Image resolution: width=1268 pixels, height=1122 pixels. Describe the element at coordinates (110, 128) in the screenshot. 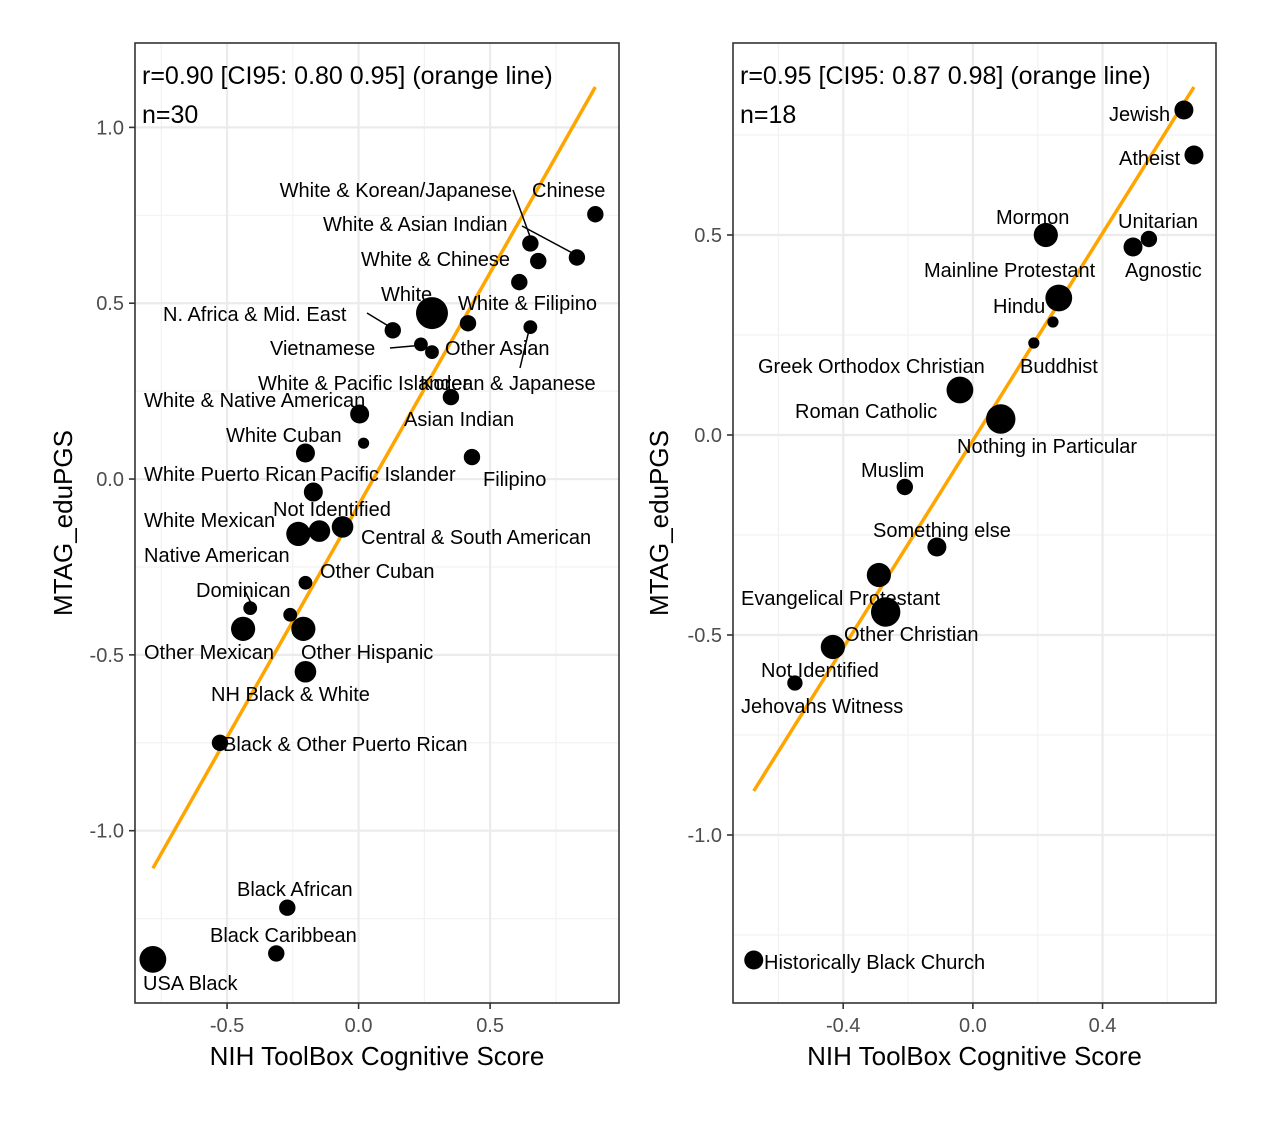

I see `y-tick-label: 1.0` at that location.